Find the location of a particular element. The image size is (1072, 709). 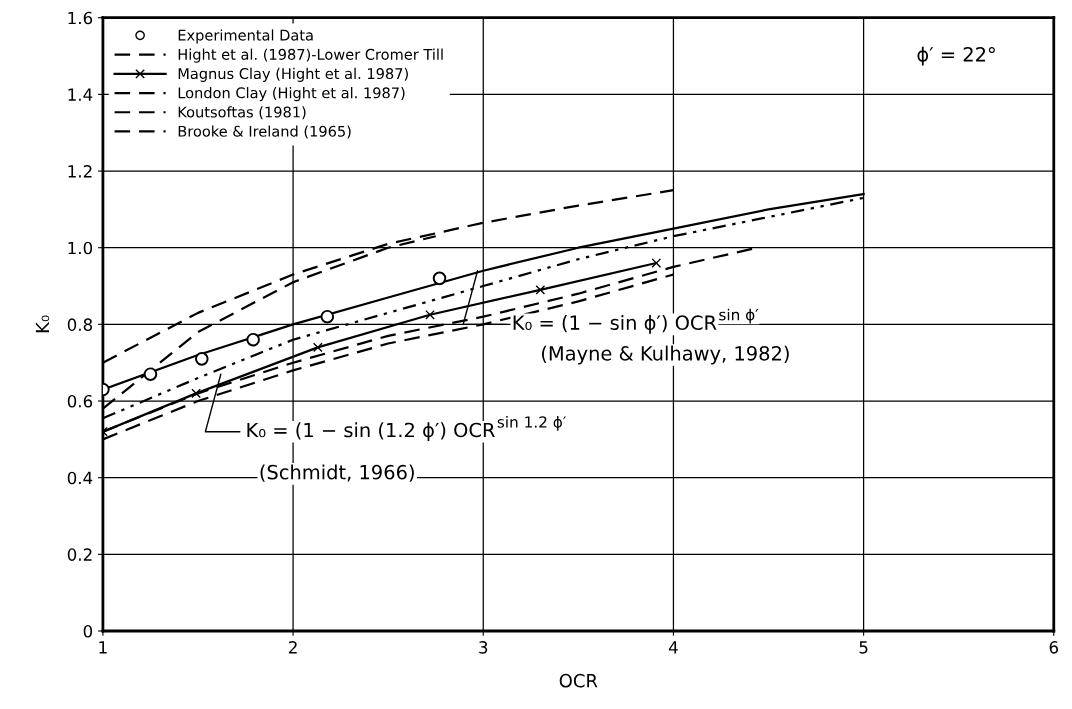

annotation: (Mayne & Kulhawy, 1982) is located at coordinates (665, 355).